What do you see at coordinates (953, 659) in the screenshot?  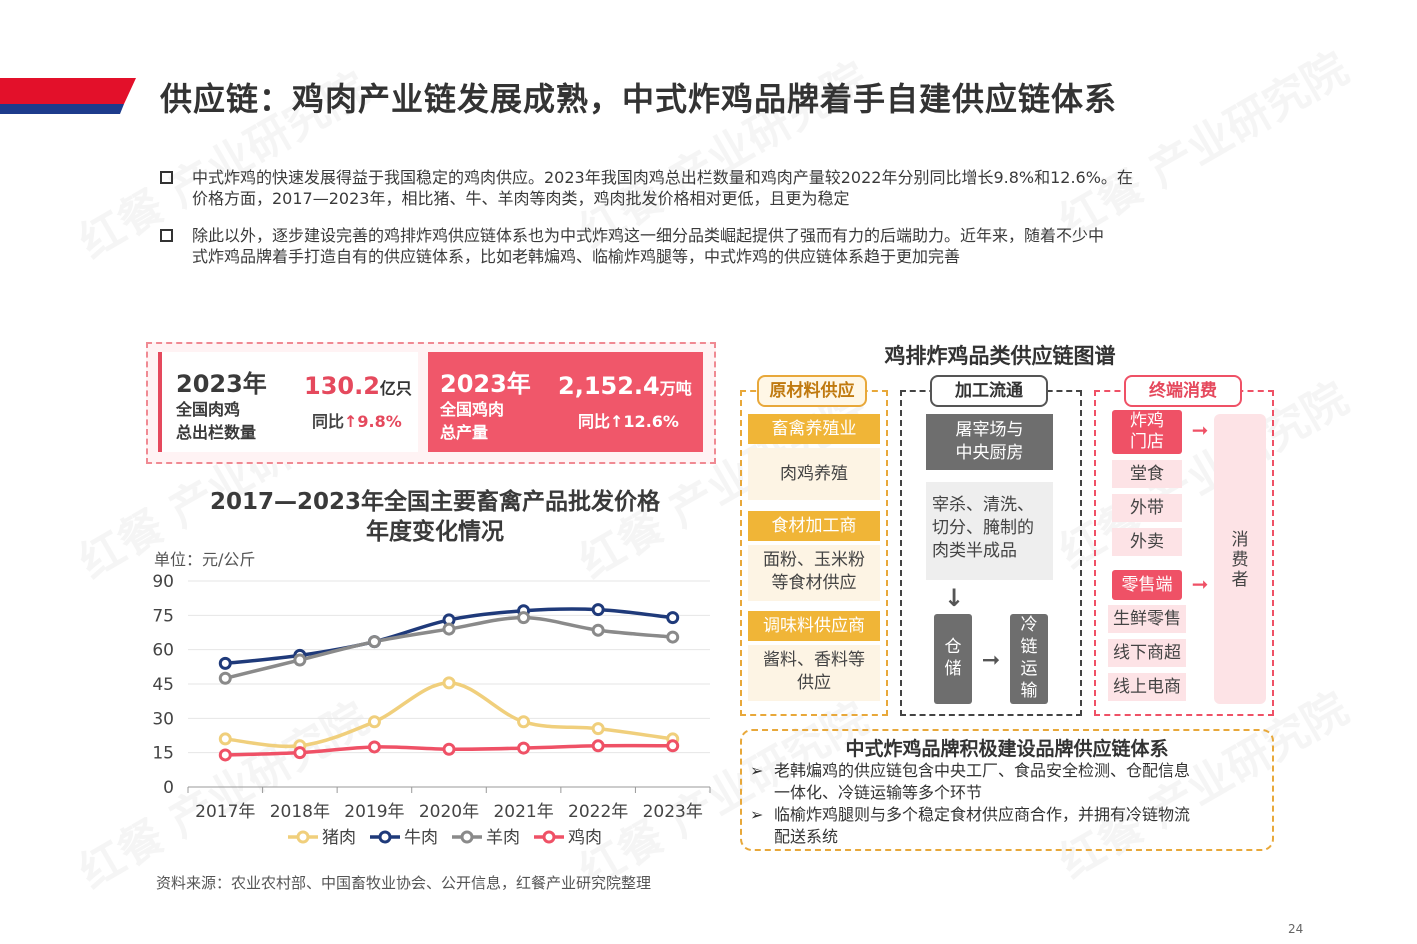 I see `storage-box: 仓 储` at bounding box center [953, 659].